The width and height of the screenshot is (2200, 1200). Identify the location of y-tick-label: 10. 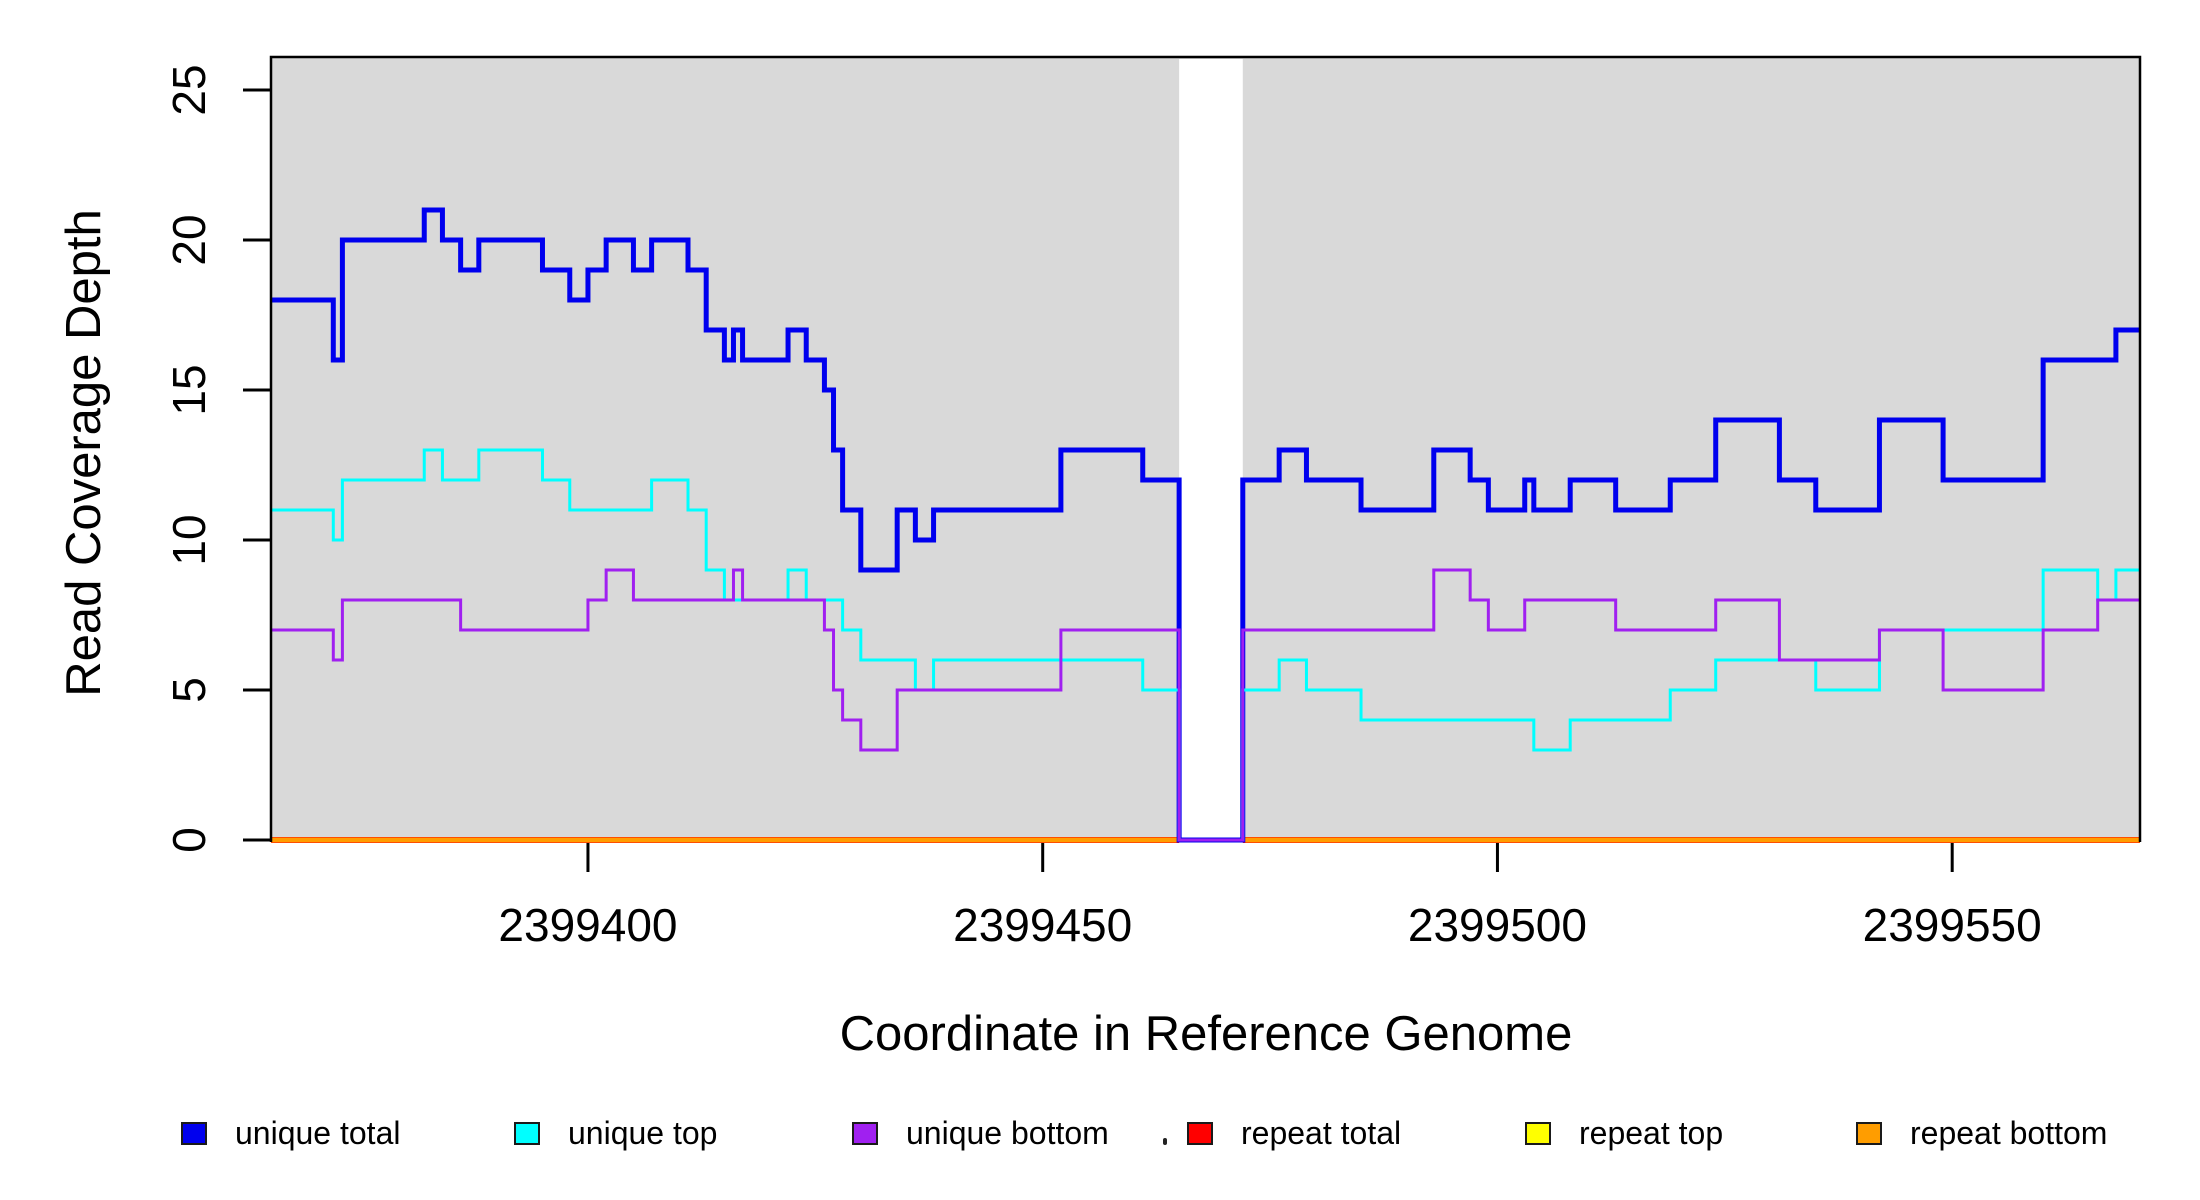
(189, 539).